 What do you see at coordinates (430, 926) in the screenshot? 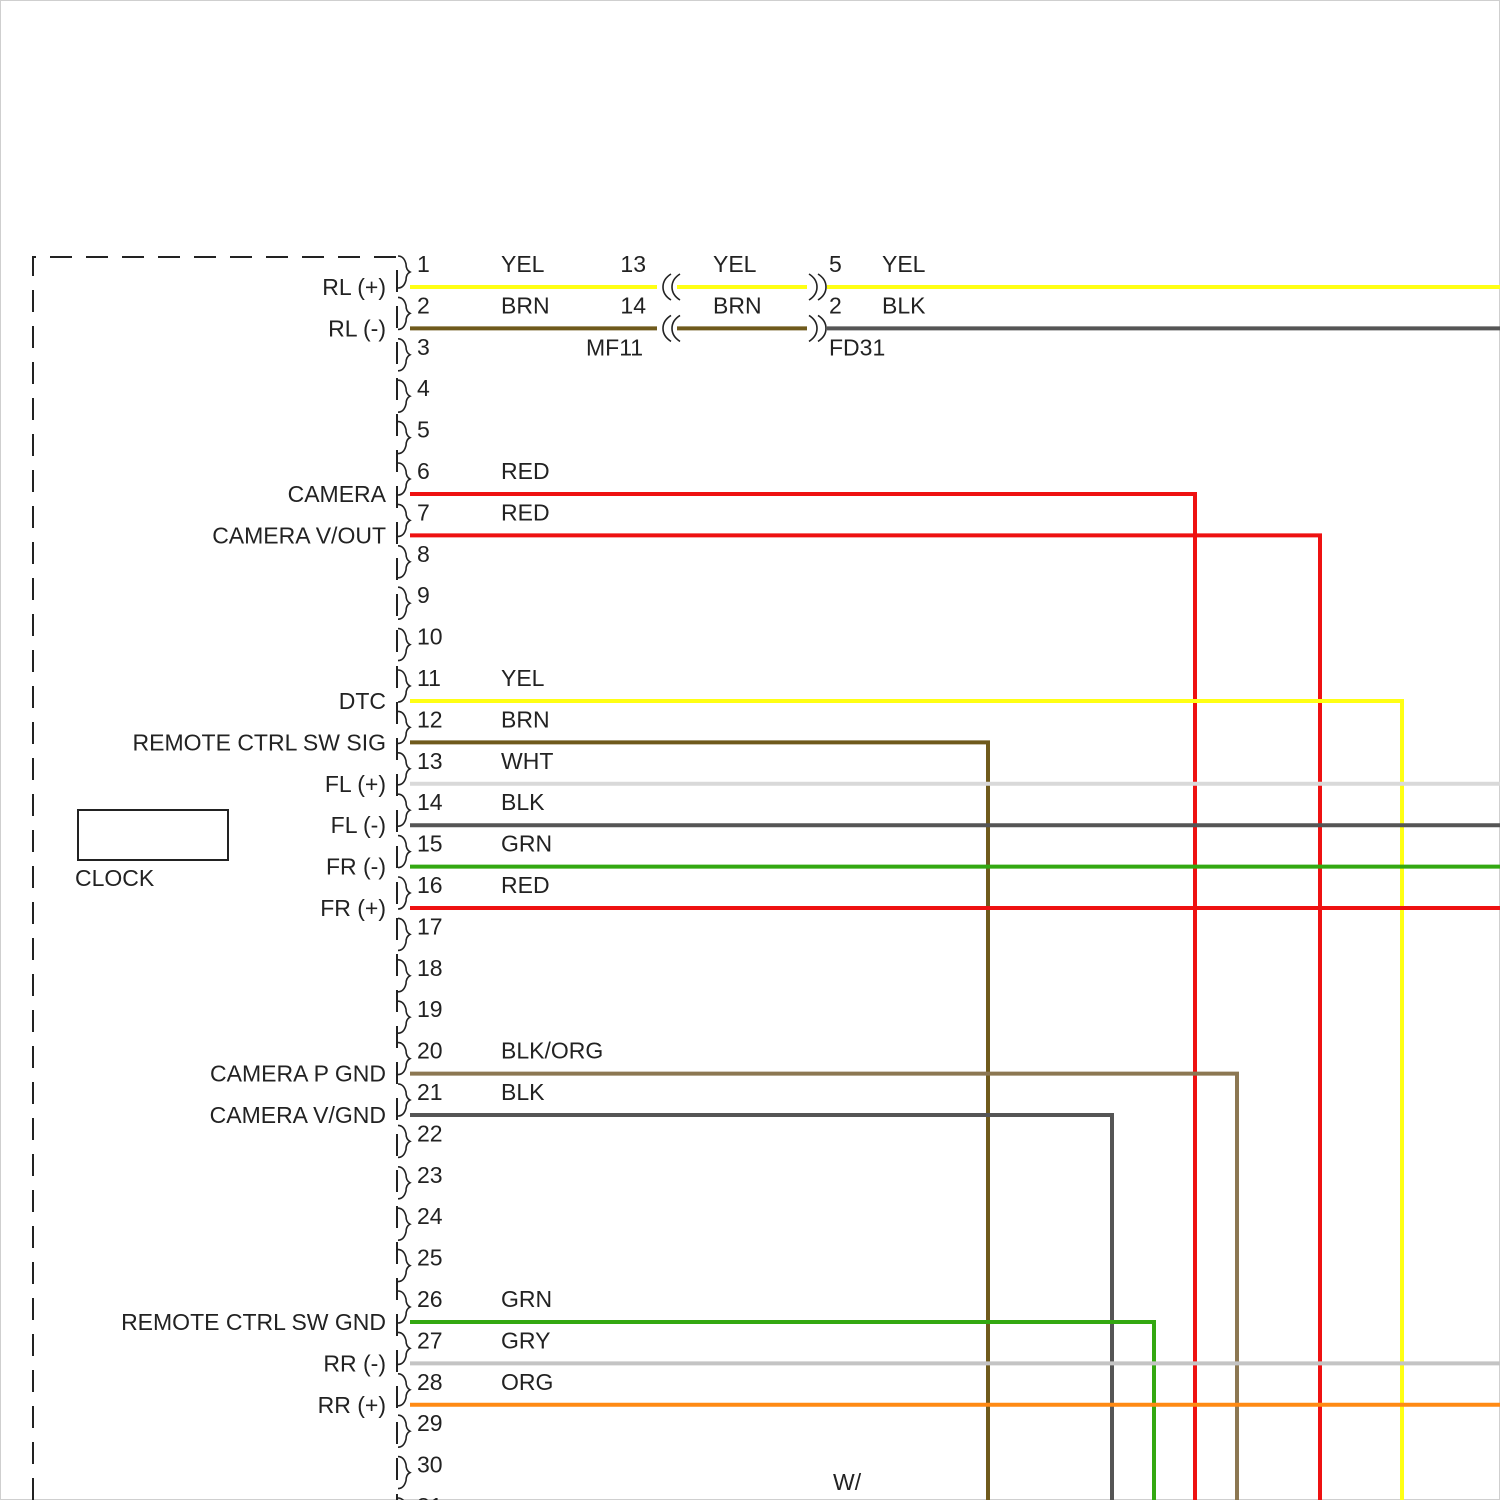
I see `pin-number: 17` at bounding box center [430, 926].